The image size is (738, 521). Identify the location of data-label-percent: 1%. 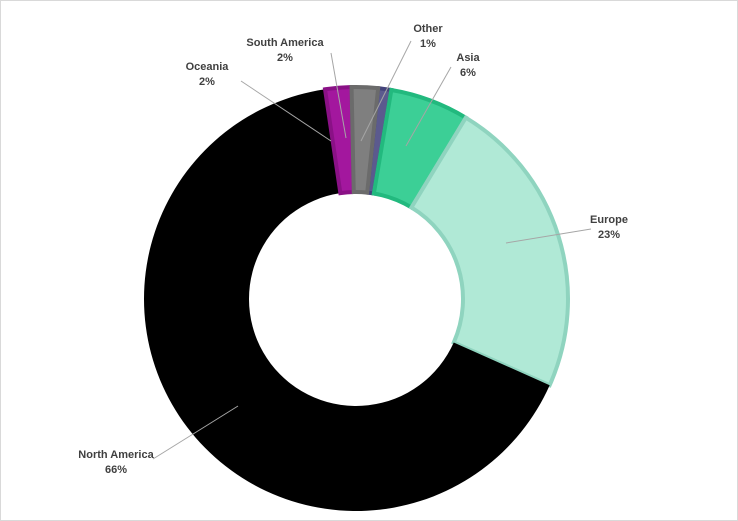
(428, 44).